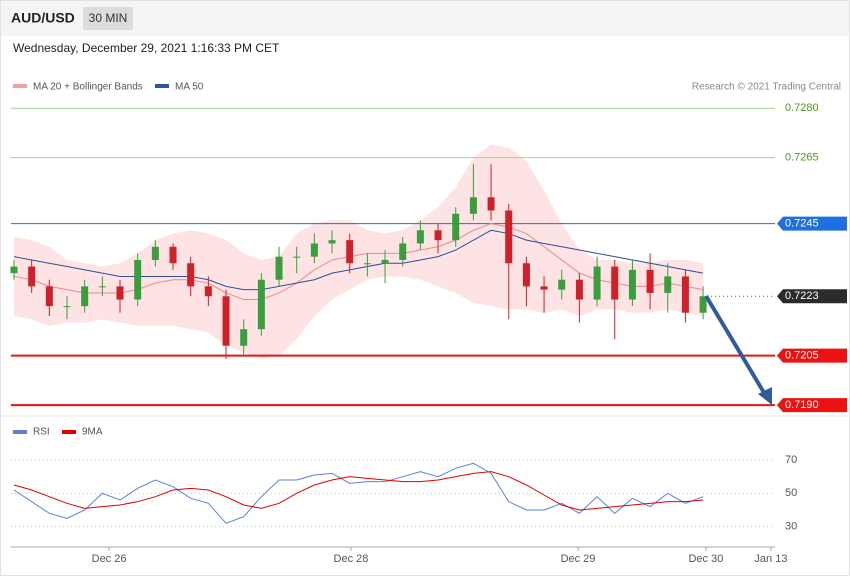 This screenshot has width=850, height=576. I want to click on legend-label: MA 50, so click(189, 87).